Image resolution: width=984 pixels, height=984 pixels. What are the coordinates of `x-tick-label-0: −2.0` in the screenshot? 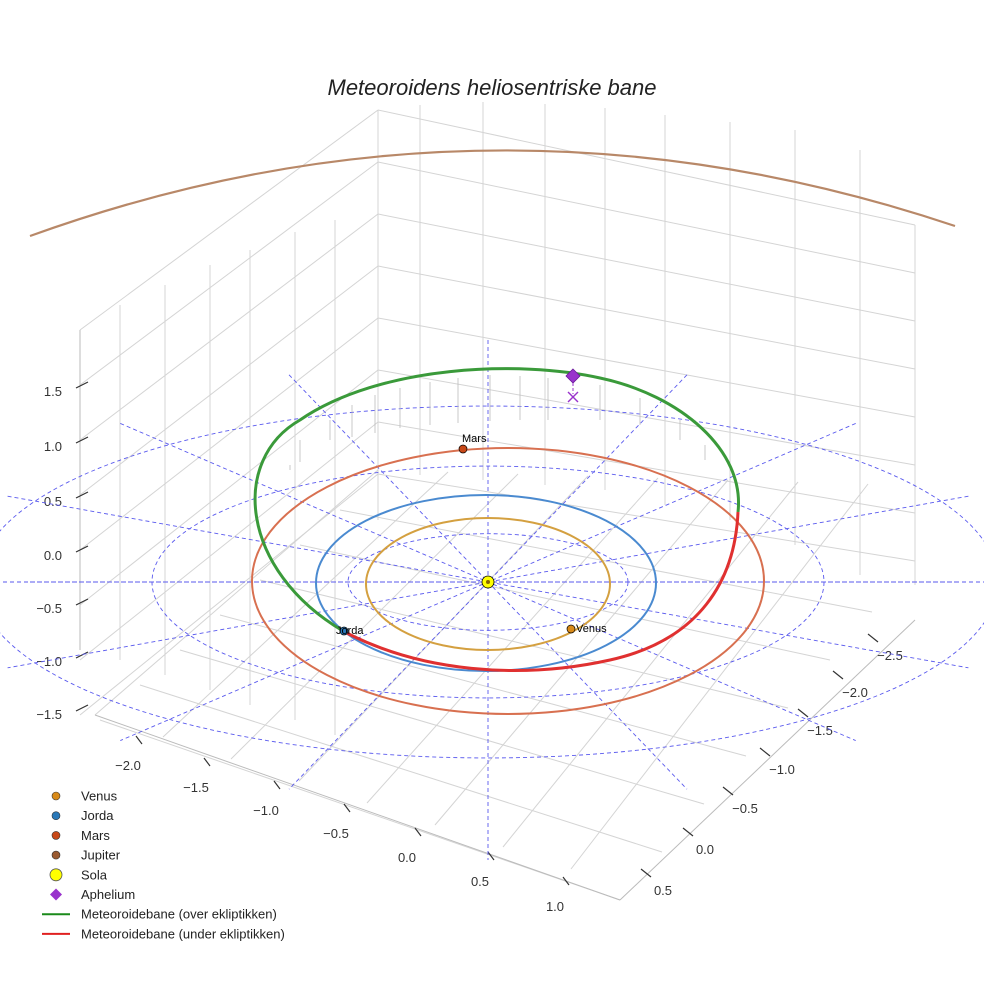 It's located at (128, 765).